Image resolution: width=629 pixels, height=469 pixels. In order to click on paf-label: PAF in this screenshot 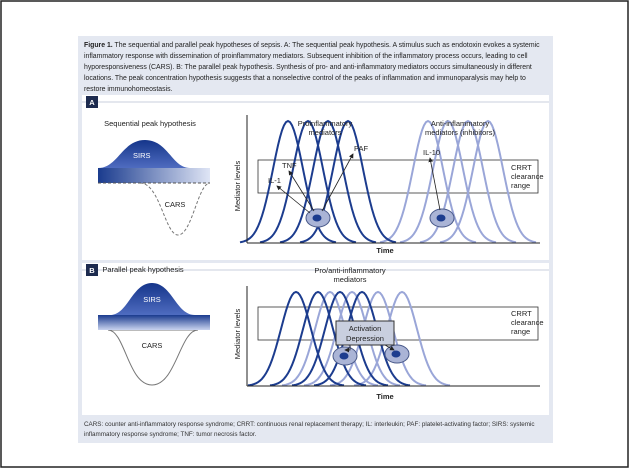, I will do `click(361, 148)`.